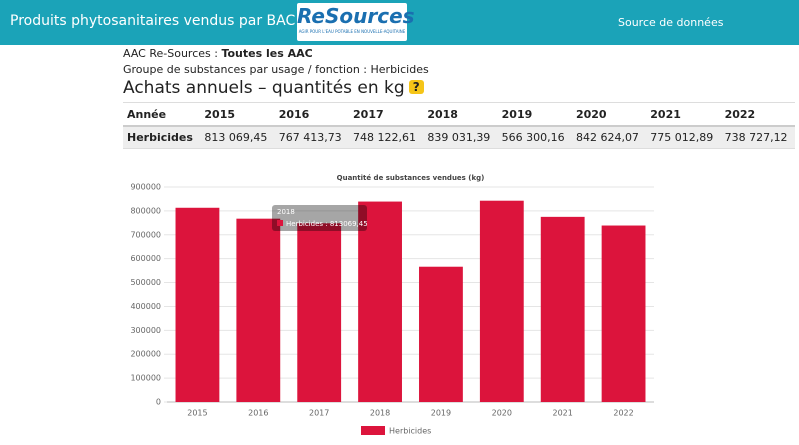 The width and height of the screenshot is (799, 445). I want to click on x-tick-label: 2018, so click(380, 413).